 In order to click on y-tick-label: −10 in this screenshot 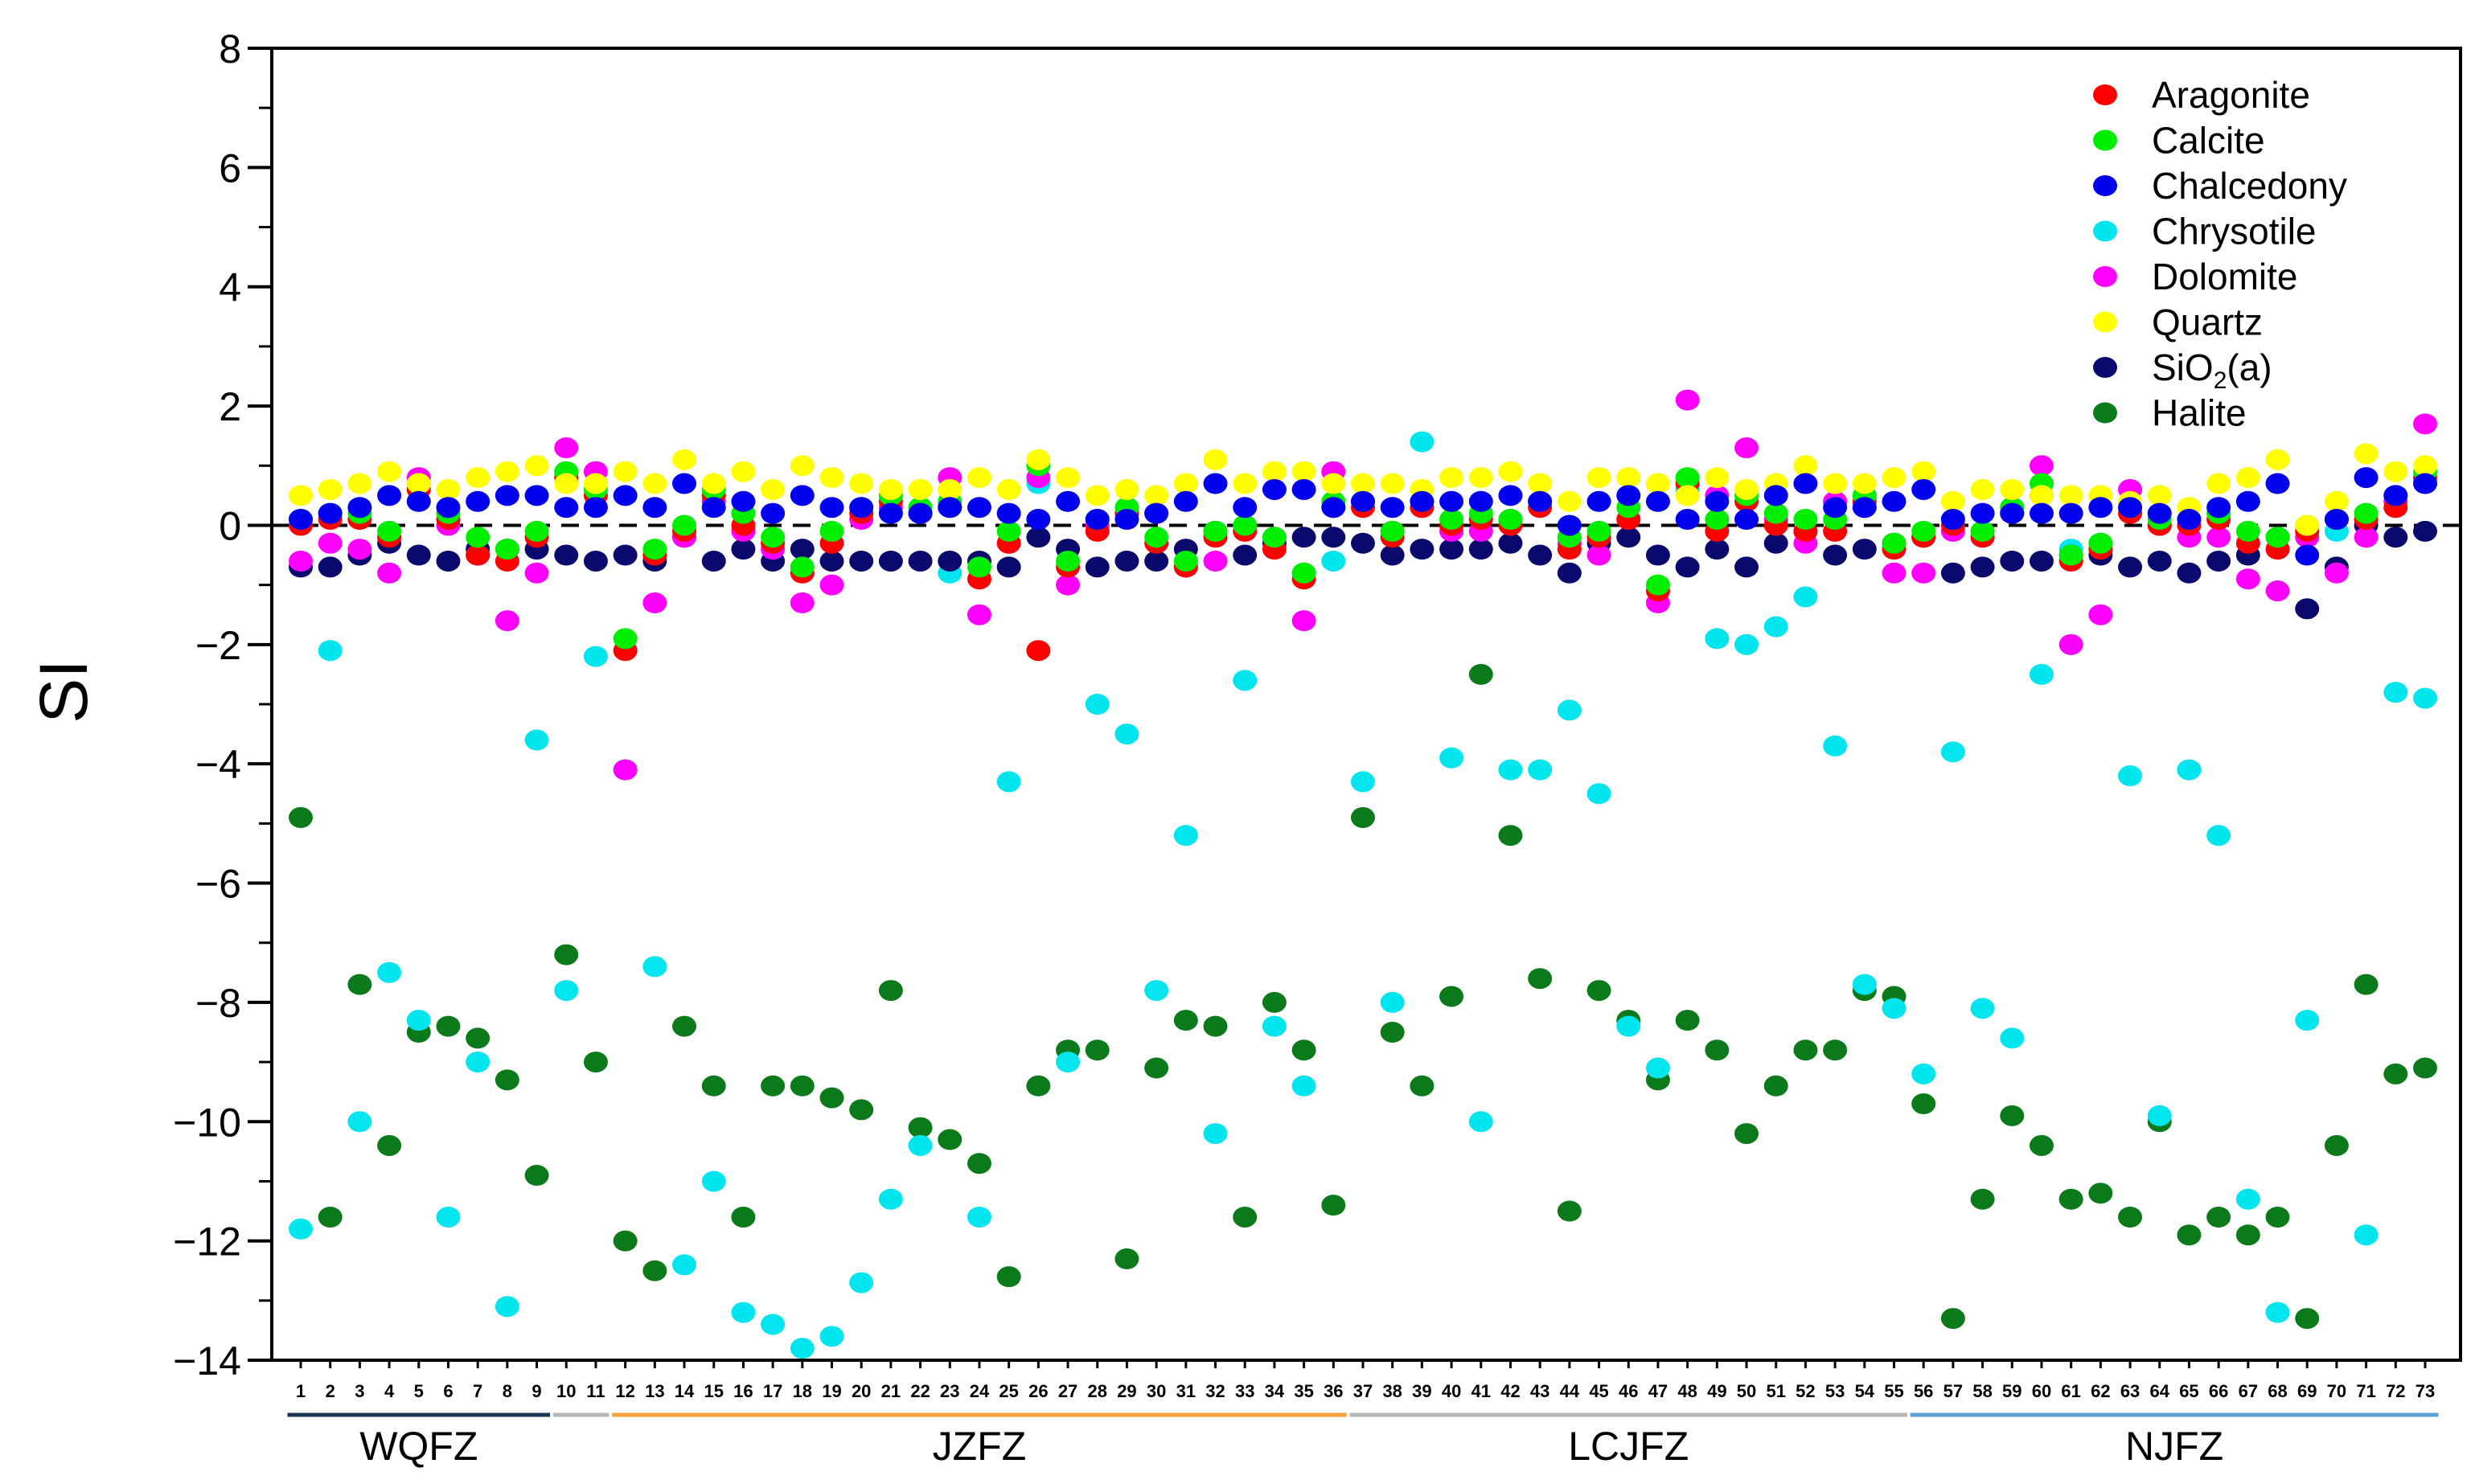, I will do `click(207, 1123)`.